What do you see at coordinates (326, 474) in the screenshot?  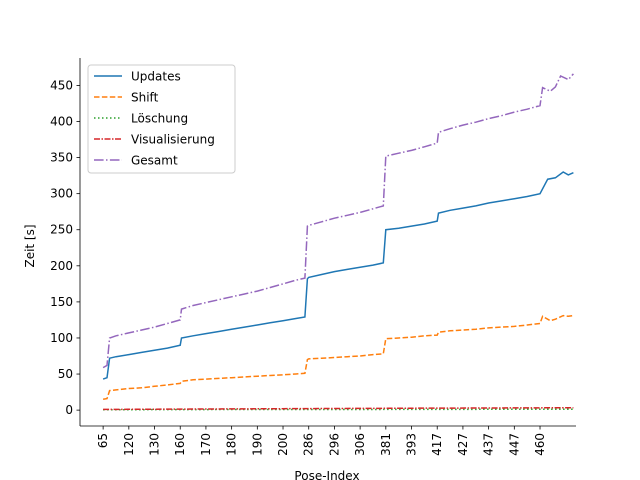 I see `x-axis-label: Pose-Index` at bounding box center [326, 474].